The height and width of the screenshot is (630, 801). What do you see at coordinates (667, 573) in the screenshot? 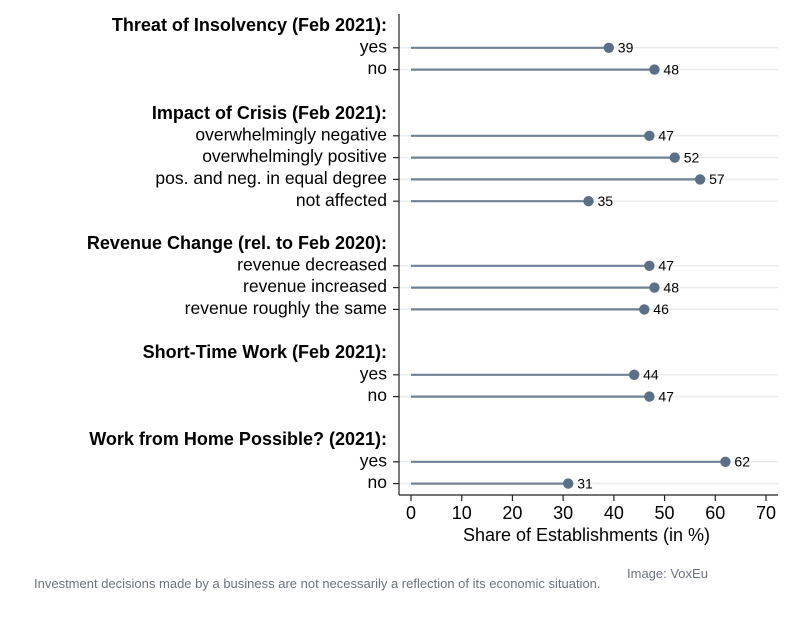
I see `image-credit: Image: VoxEu` at bounding box center [667, 573].